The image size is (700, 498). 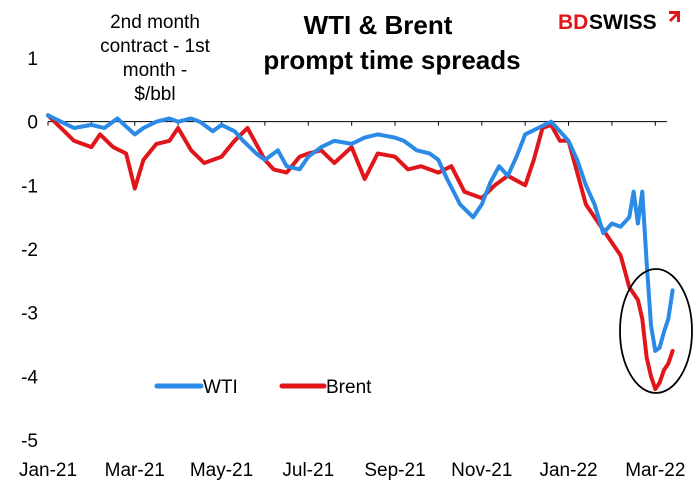 I want to click on y-tick-label: -1, so click(x=29, y=186).